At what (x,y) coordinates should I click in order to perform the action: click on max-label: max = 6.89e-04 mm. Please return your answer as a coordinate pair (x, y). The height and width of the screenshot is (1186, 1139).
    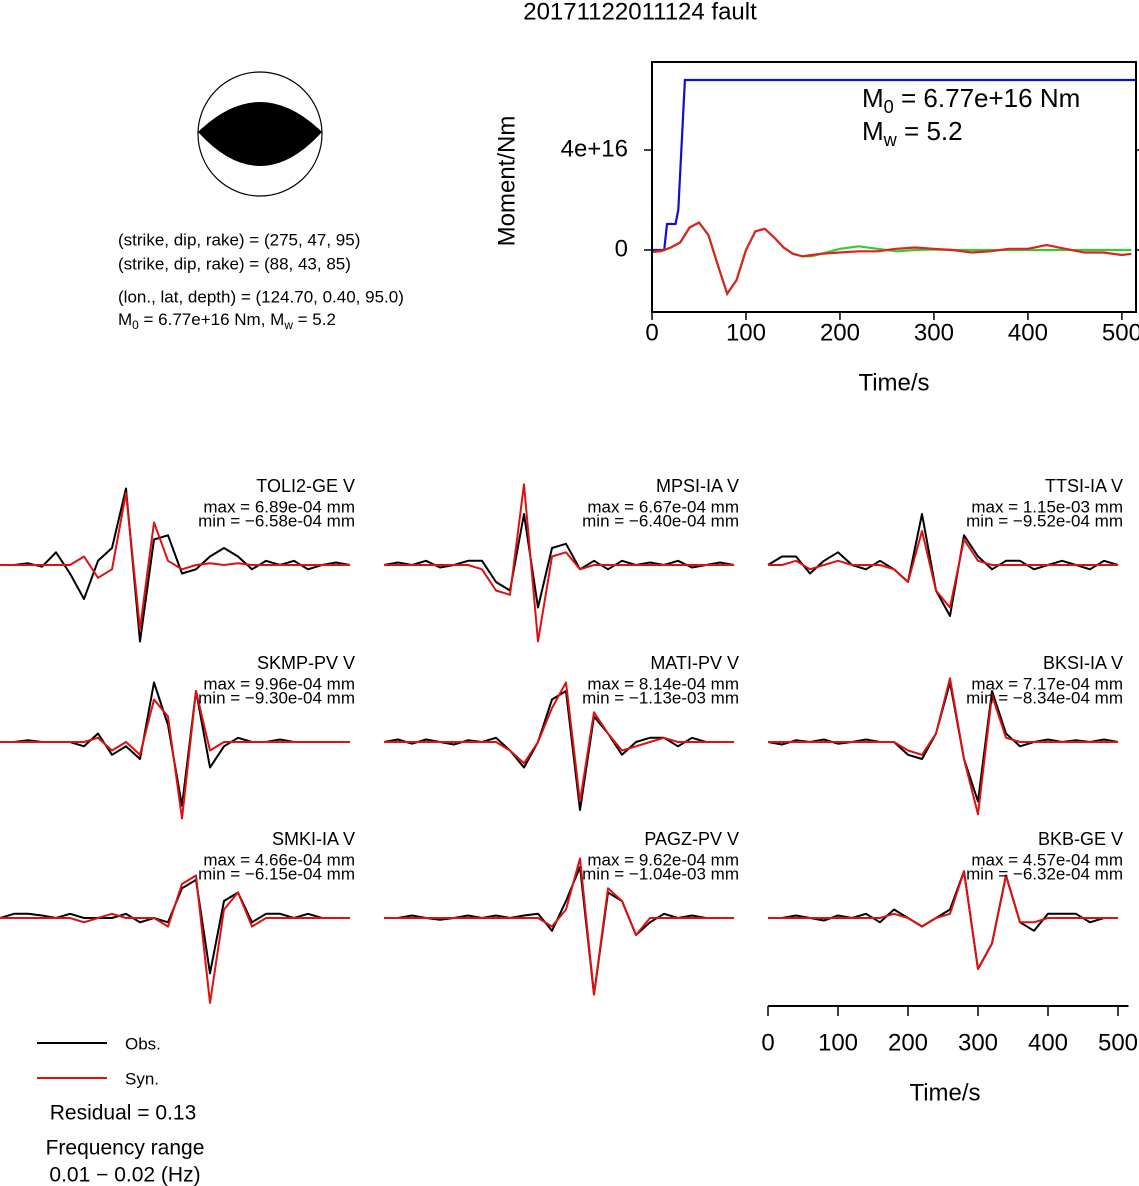
    Looking at the image, I should click on (279, 506).